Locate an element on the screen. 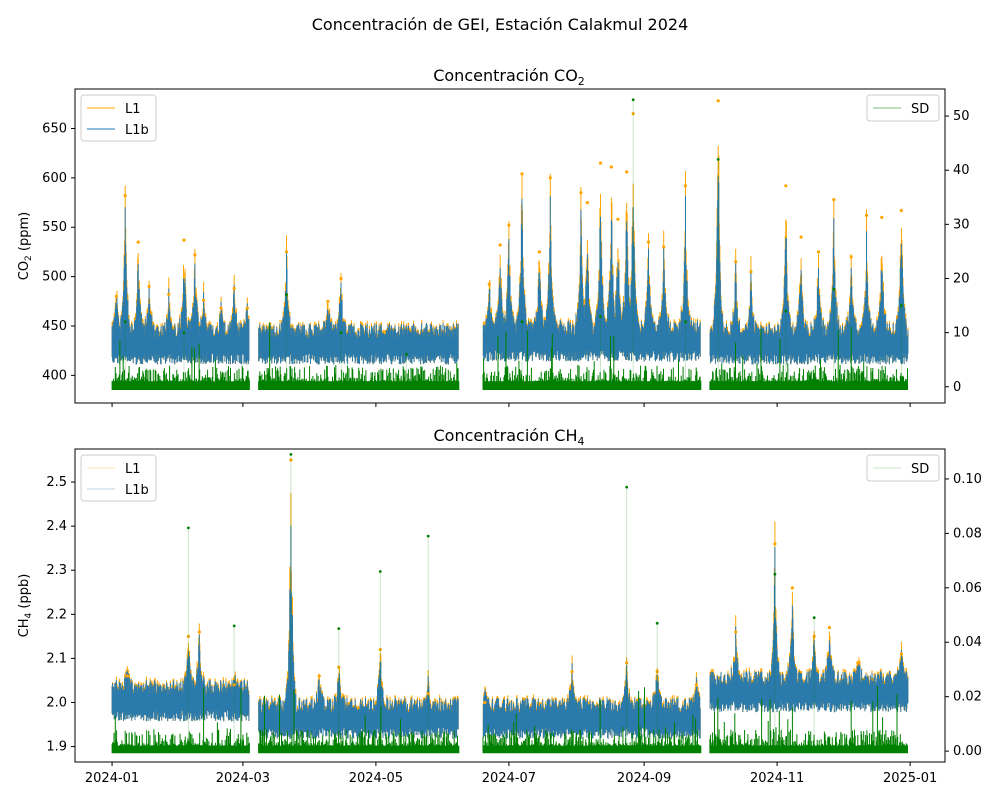 This screenshot has height=800, width=1000. y-tick-label: 2.5 is located at coordinates (56, 482).